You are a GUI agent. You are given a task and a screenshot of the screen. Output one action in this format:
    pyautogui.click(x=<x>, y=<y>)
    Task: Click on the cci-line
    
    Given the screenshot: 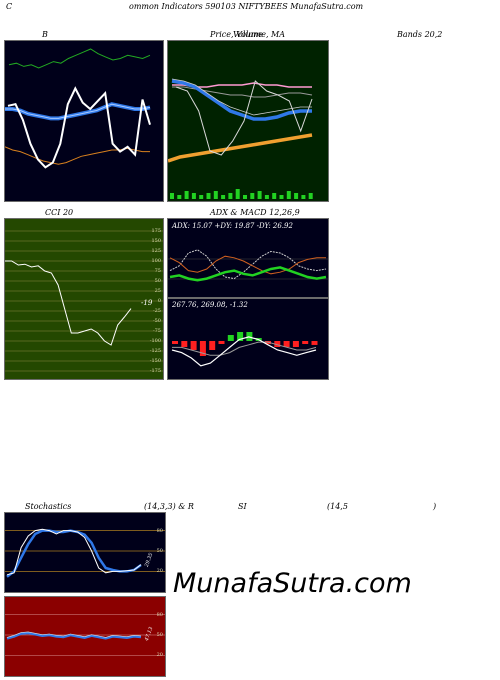 What is the action you would take?
    pyautogui.click(x=68, y=303)
    